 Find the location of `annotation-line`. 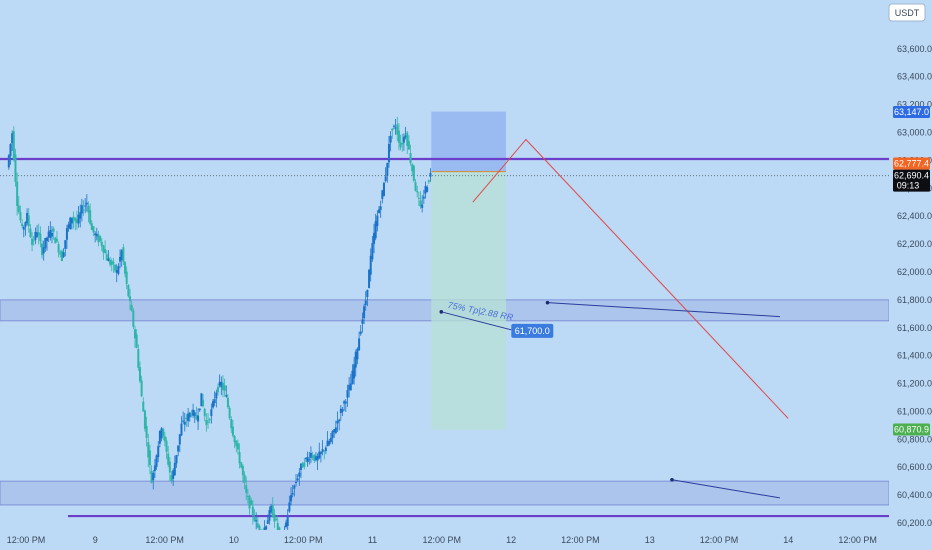

annotation-line is located at coordinates (476, 321).